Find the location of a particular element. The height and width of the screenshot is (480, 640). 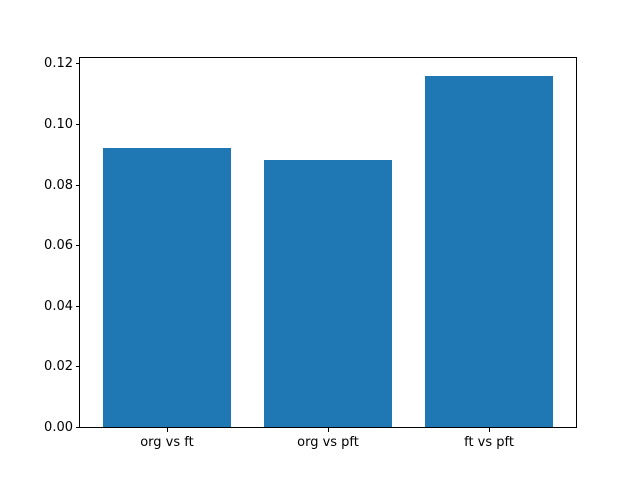

bar-org-vs-ft is located at coordinates (167, 287).